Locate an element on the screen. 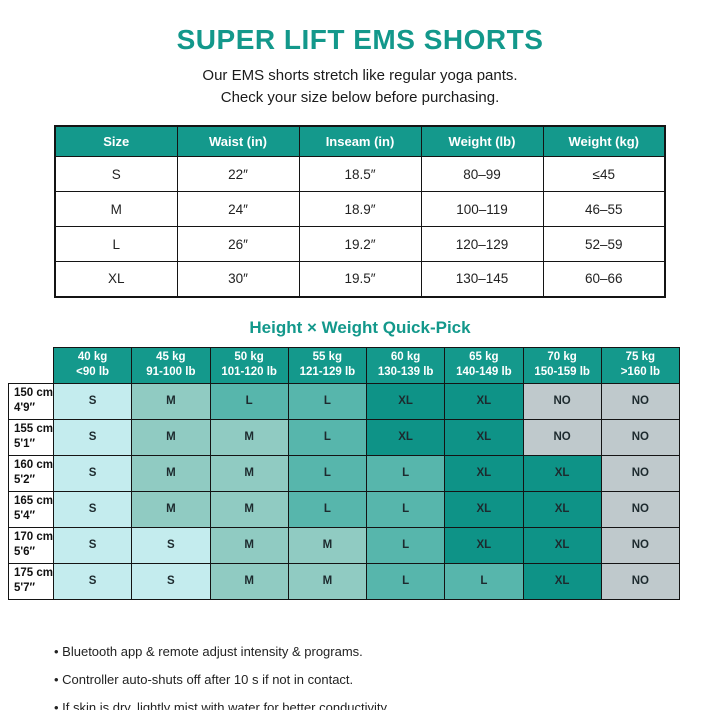 The width and height of the screenshot is (720, 710). weight-col-header: 75 kg >160 lb is located at coordinates (640, 365).